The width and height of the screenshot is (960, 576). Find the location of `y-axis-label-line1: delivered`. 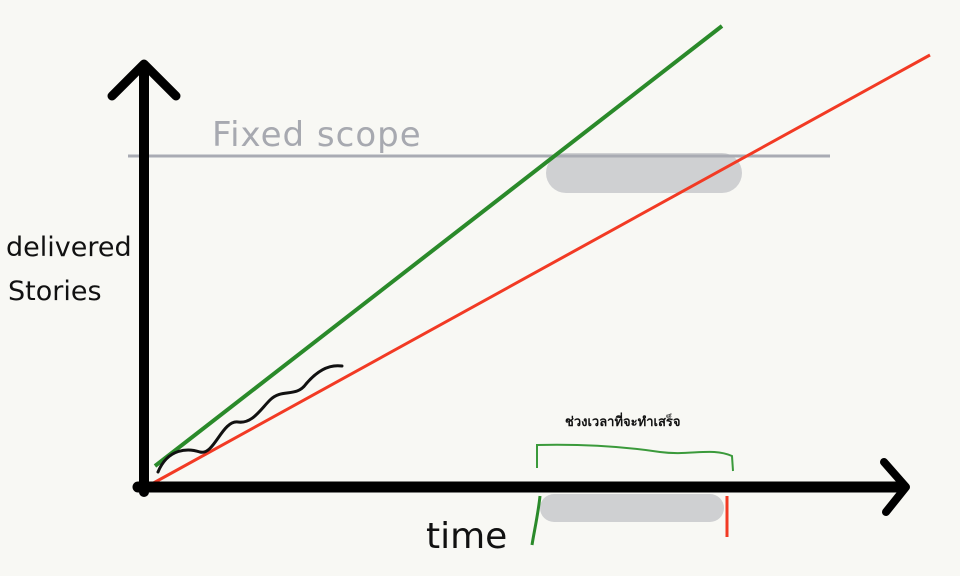

y-axis-label-line1: delivered is located at coordinates (69, 247).